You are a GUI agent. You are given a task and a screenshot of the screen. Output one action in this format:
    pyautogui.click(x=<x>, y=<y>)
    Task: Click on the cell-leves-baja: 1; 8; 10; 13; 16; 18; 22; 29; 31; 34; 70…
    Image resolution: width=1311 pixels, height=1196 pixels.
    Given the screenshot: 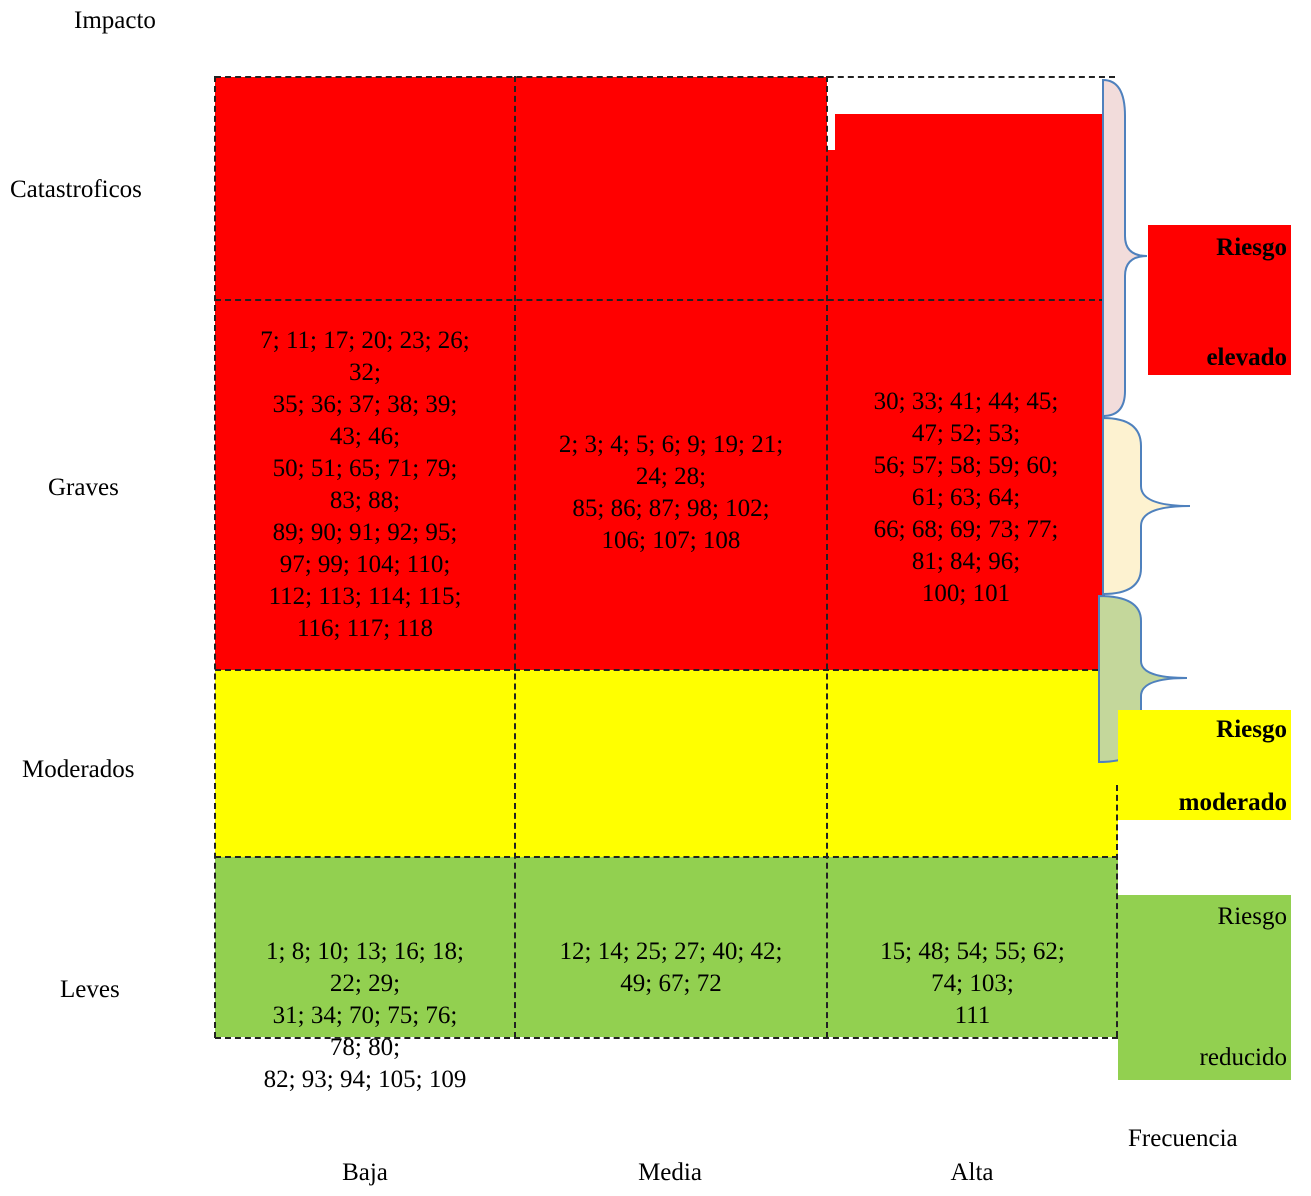 What is the action you would take?
    pyautogui.click(x=365, y=989)
    